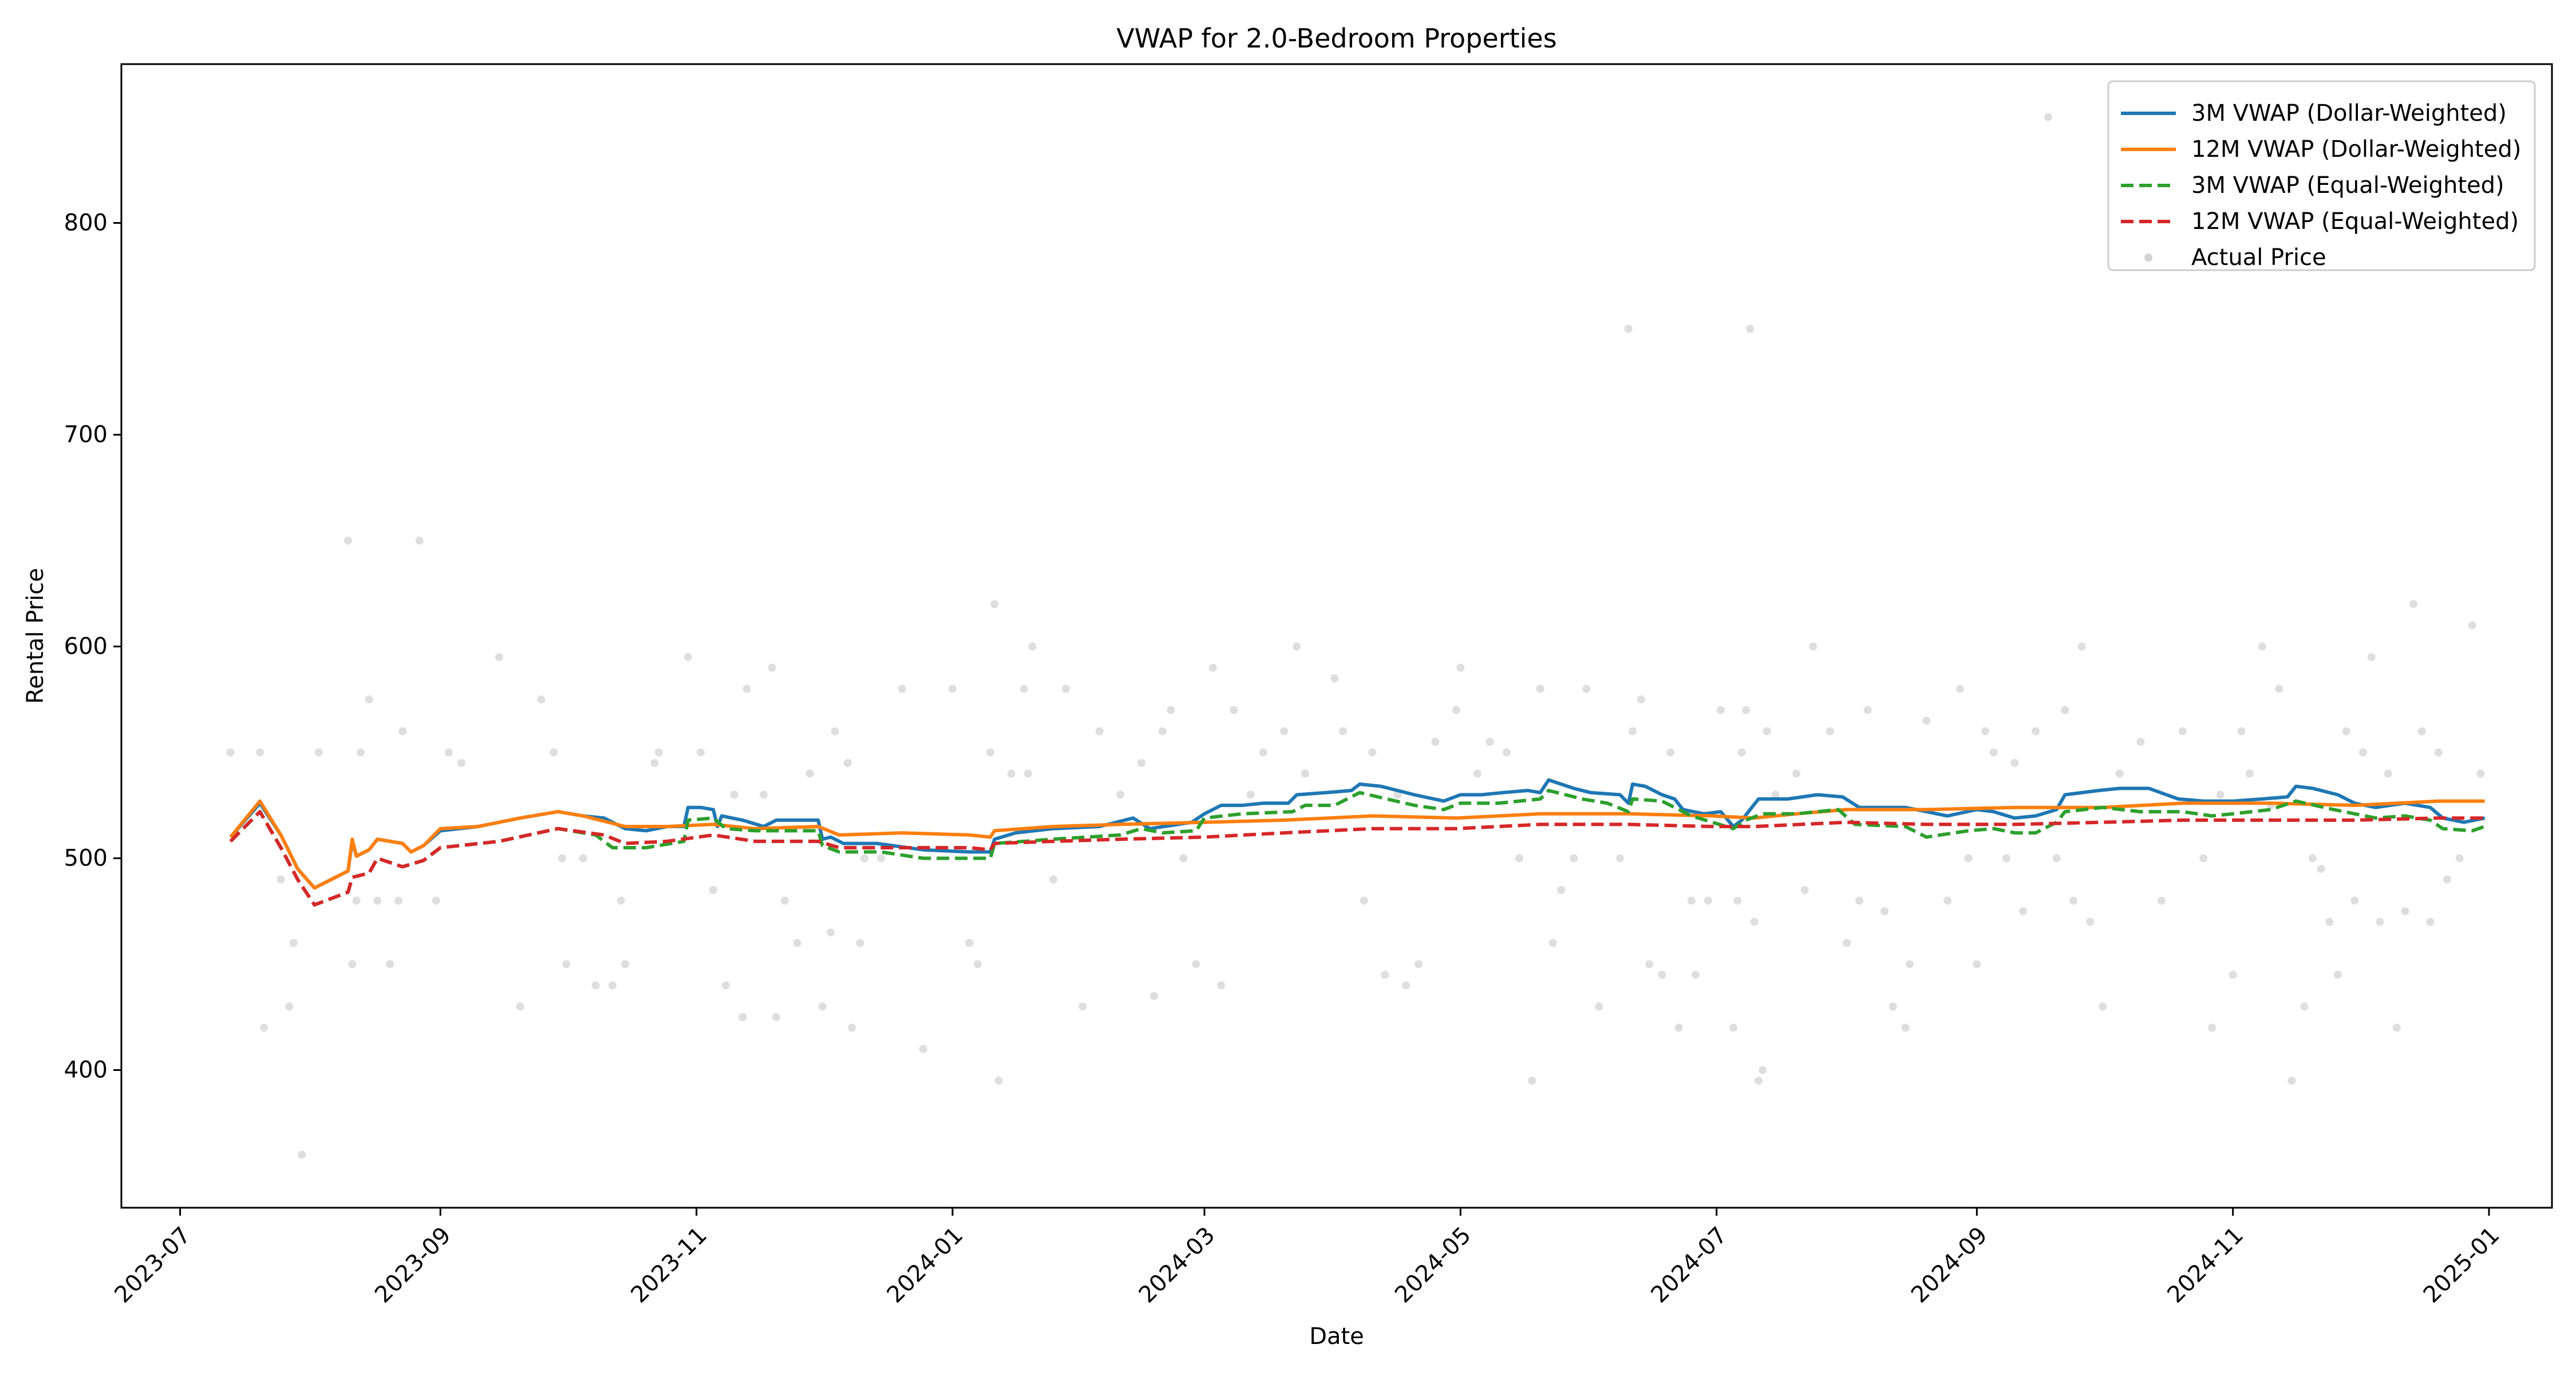 This screenshot has width=2576, height=1376. I want to click on legend-label-2: 12M VWAP (Dollar-Weighted), so click(2356, 149).